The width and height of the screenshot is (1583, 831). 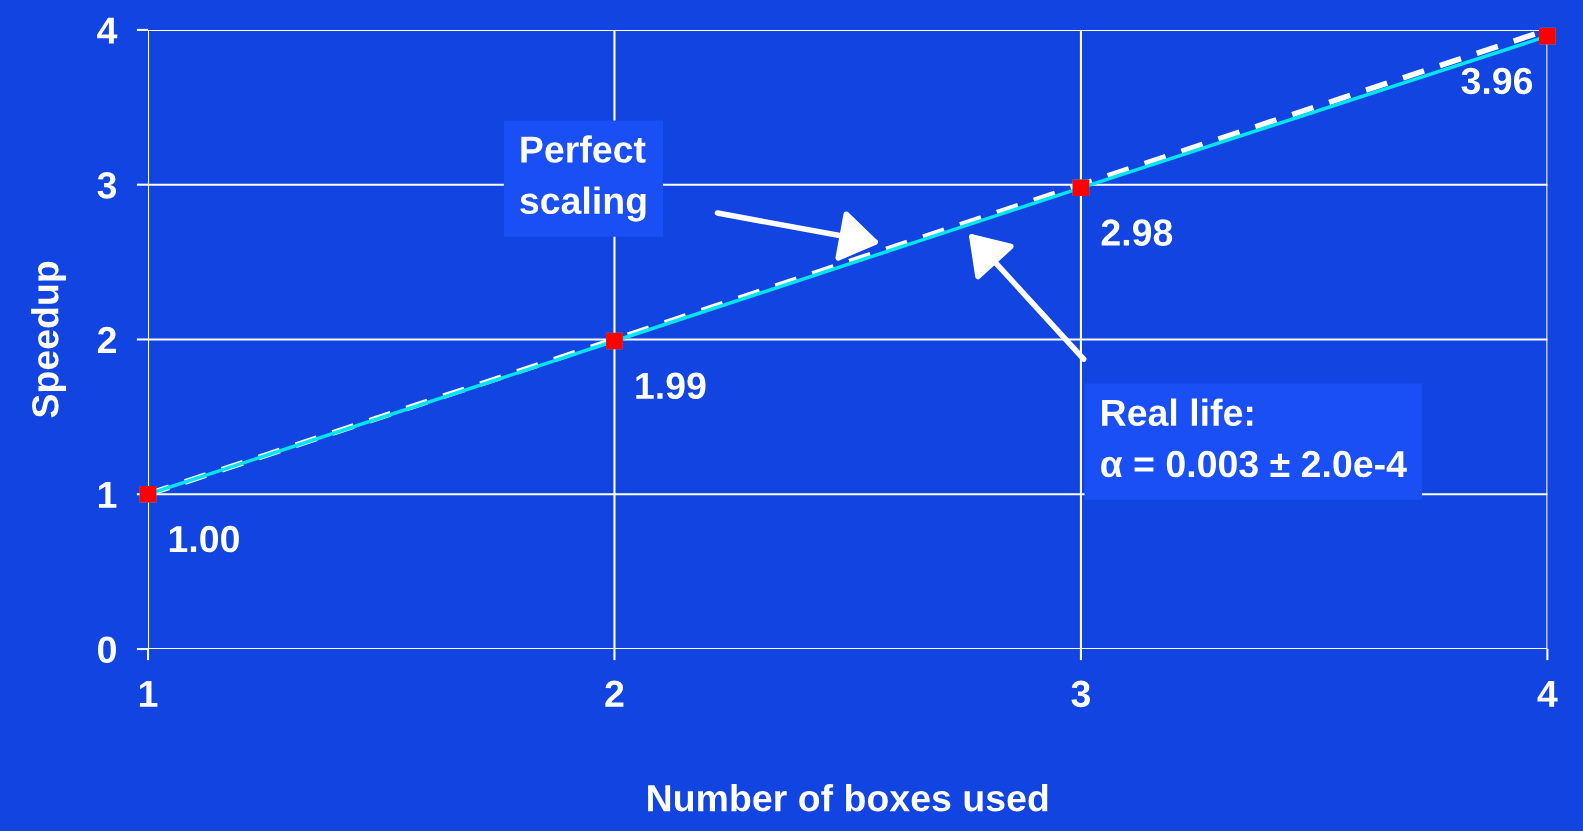 What do you see at coordinates (49, 339) in the screenshot?
I see `y-axis-title: Speedup` at bounding box center [49, 339].